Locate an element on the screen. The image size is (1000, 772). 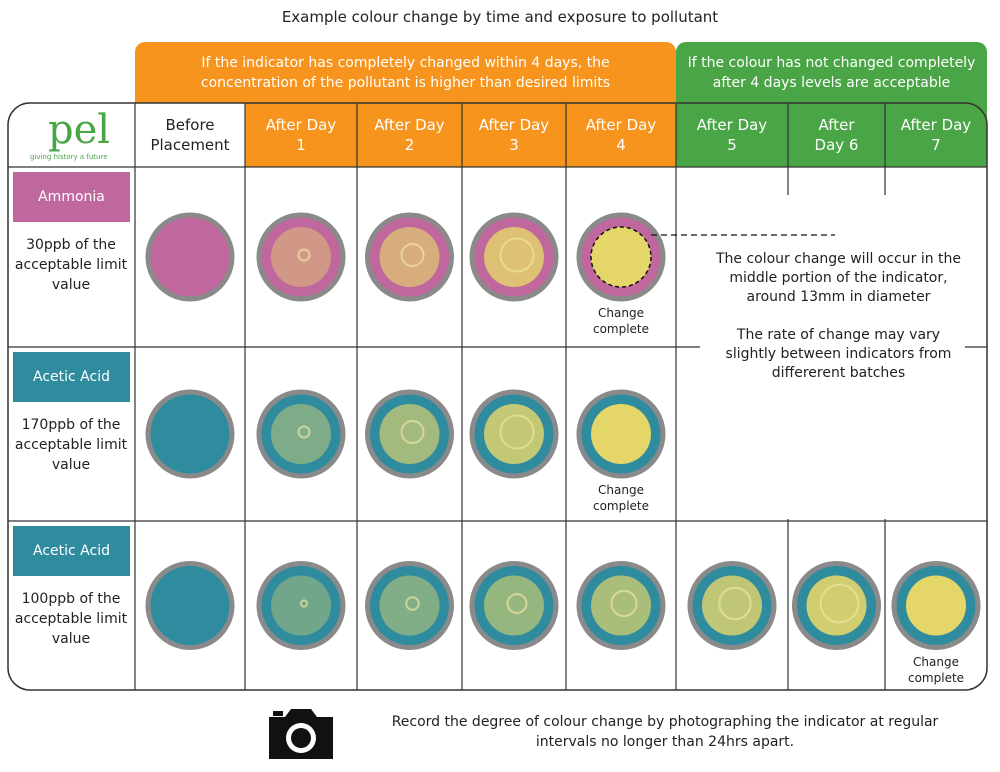
row-description: 170ppb of the acceptable limit value is located at coordinates (71, 445).